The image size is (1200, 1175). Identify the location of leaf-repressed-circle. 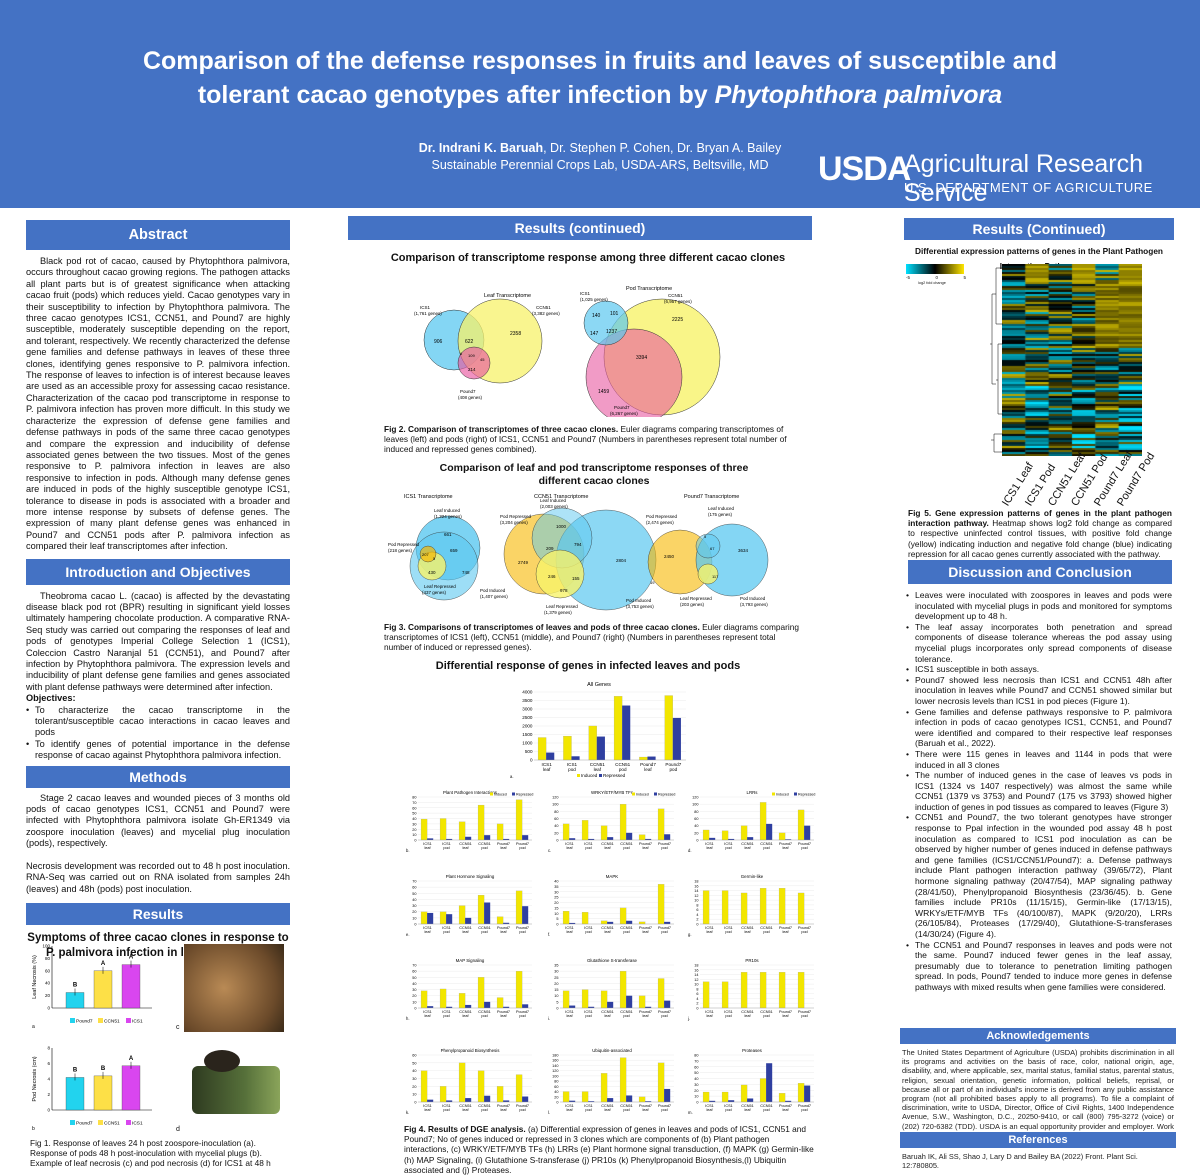
(708, 574).